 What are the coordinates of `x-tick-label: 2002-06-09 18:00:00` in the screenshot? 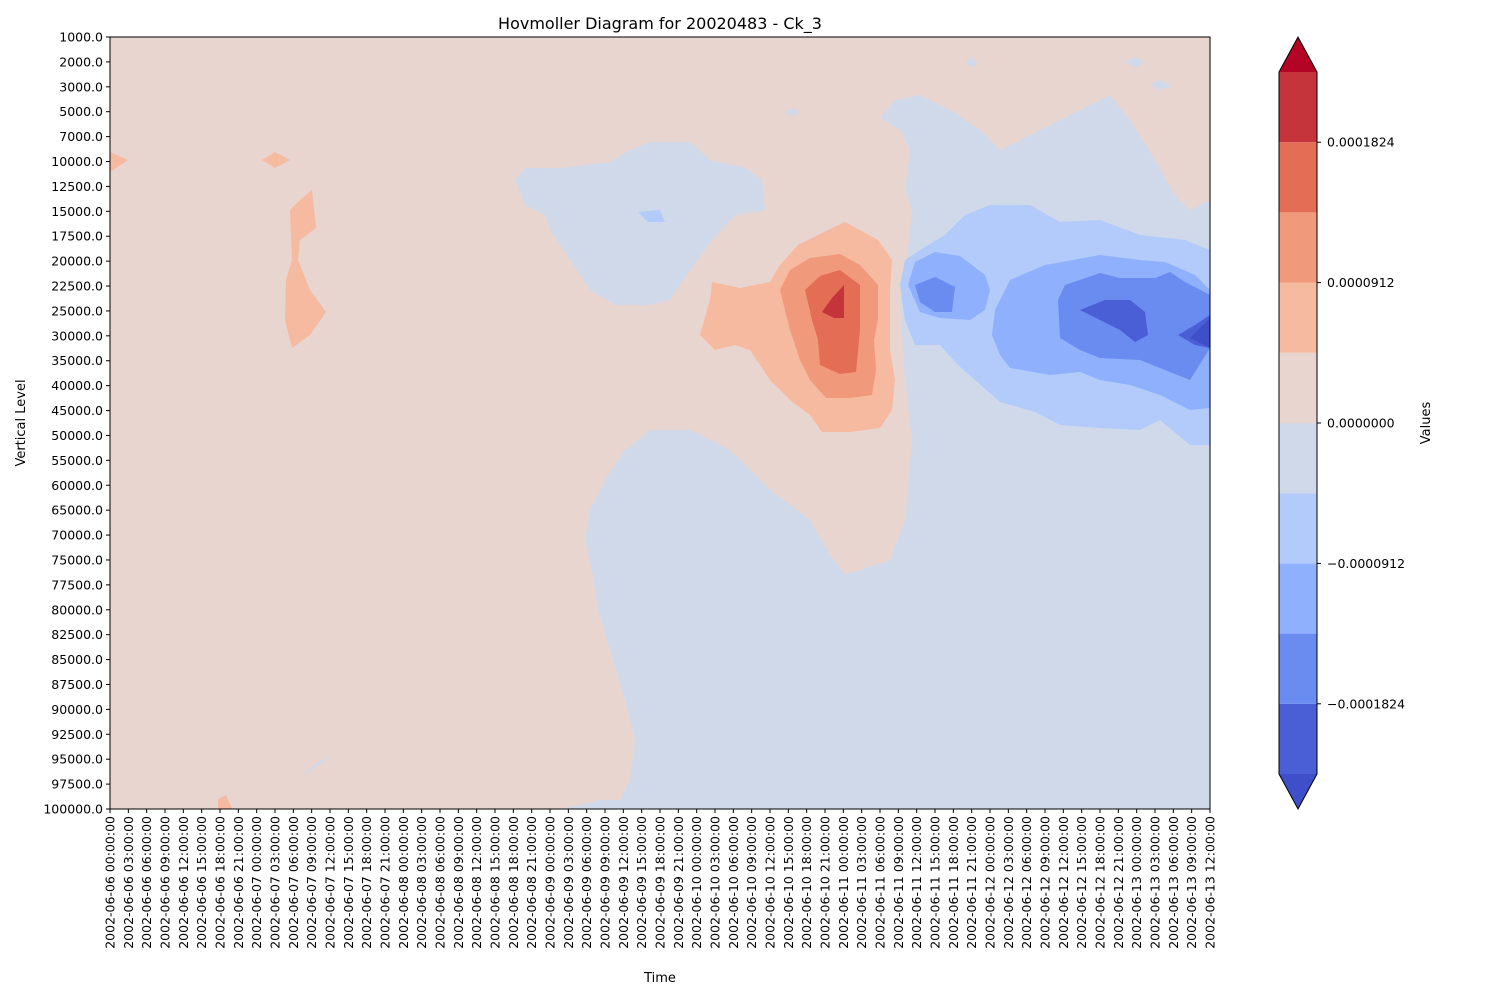 It's located at (660, 882).